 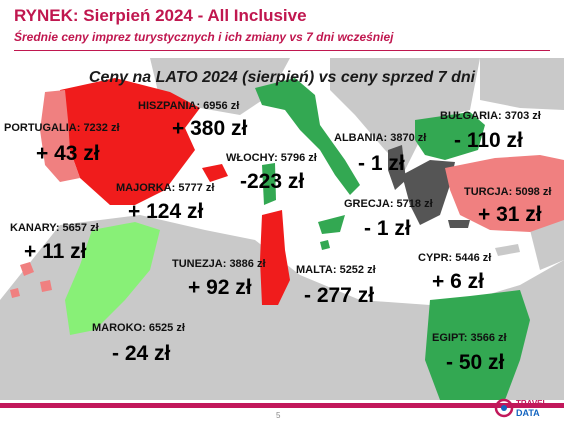 I want to click on change-tunezja: + 92 zł, so click(x=220, y=287).